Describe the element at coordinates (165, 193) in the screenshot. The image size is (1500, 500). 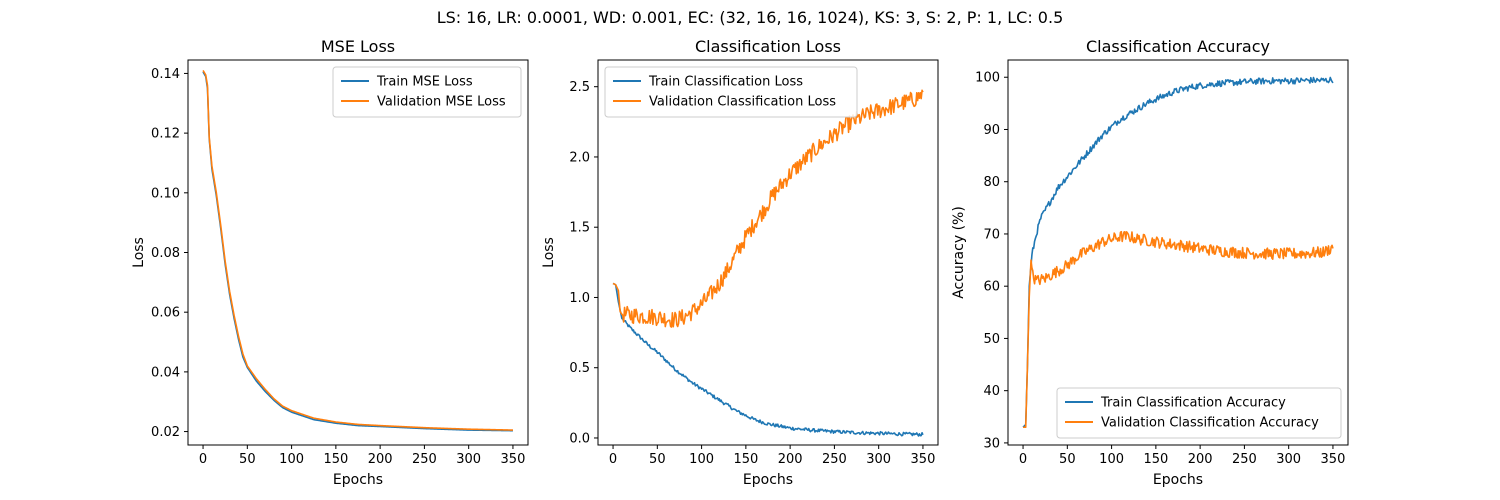
I see `y-tick-label: 0.10` at that location.